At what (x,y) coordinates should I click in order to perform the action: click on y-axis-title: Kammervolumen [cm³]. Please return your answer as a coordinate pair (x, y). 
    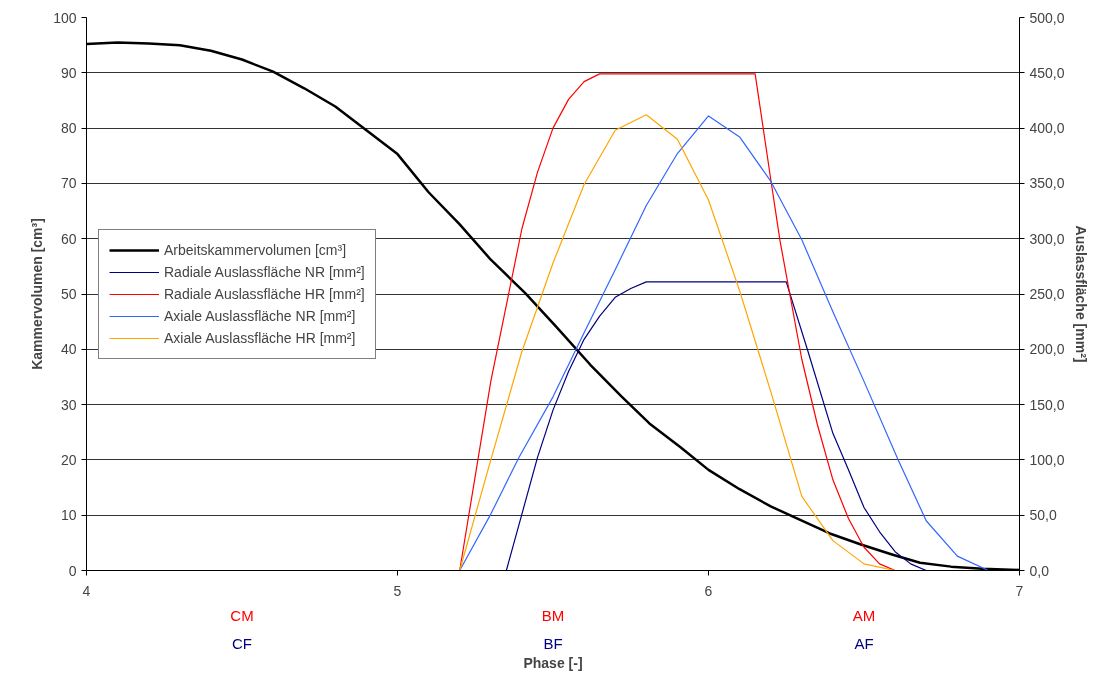
    Looking at the image, I should click on (37, 294).